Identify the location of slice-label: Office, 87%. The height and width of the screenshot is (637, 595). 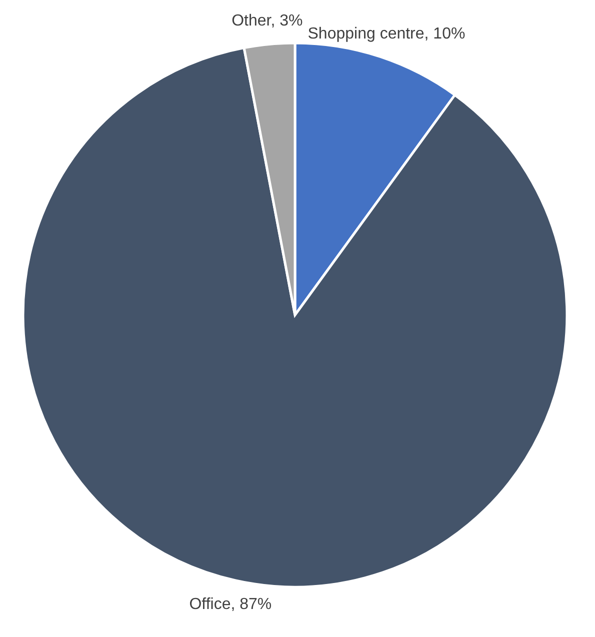
(230, 604).